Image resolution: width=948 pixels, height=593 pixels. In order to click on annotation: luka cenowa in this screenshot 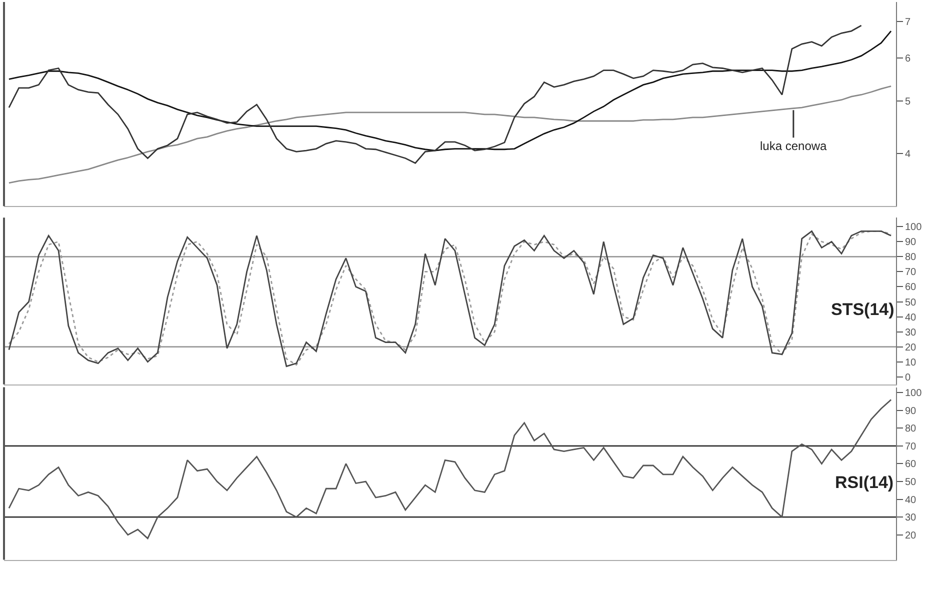, I will do `click(794, 146)`.